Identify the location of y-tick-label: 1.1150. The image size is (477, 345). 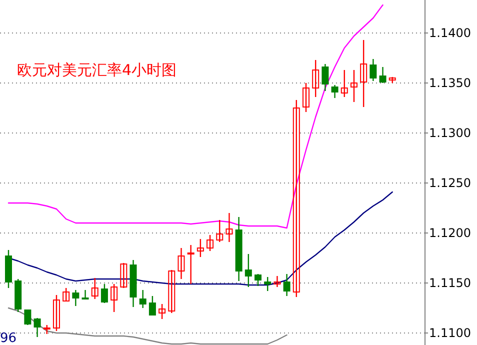
(450, 283).